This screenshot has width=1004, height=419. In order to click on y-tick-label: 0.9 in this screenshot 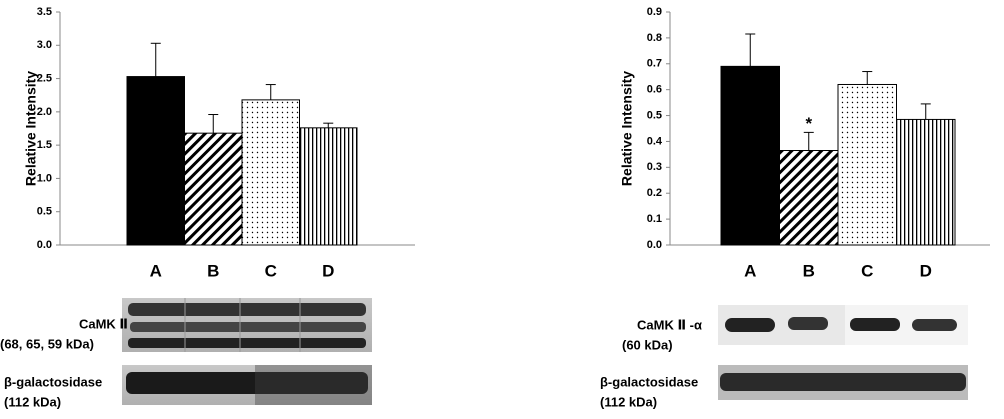, I will do `click(654, 12)`.